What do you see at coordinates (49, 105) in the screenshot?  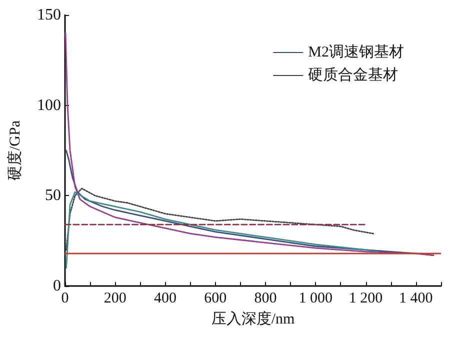 I see `y-tick-label: 100` at bounding box center [49, 105].